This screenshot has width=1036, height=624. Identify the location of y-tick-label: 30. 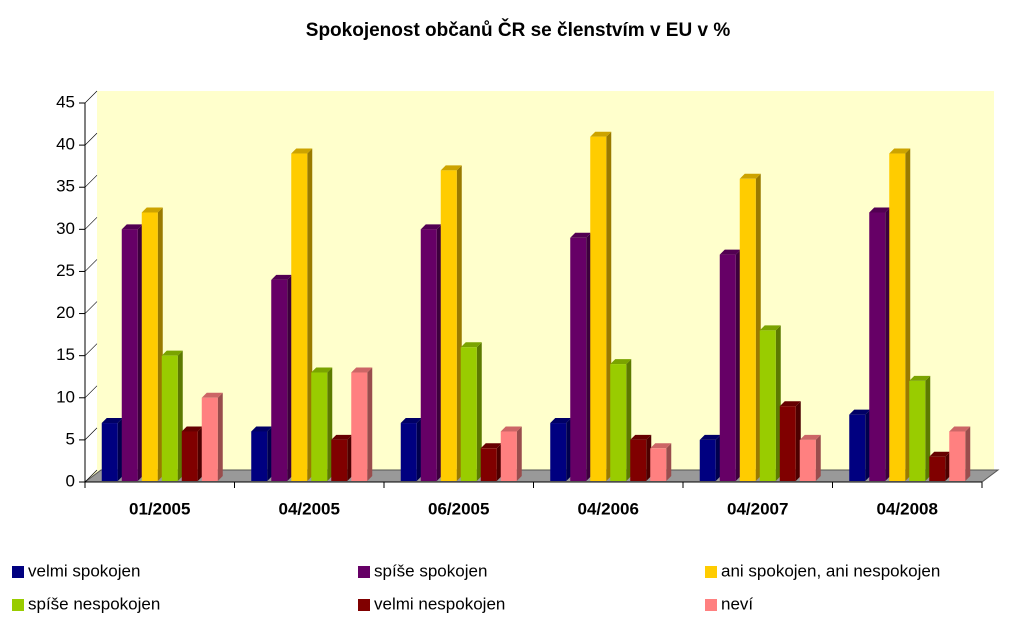
(65, 228).